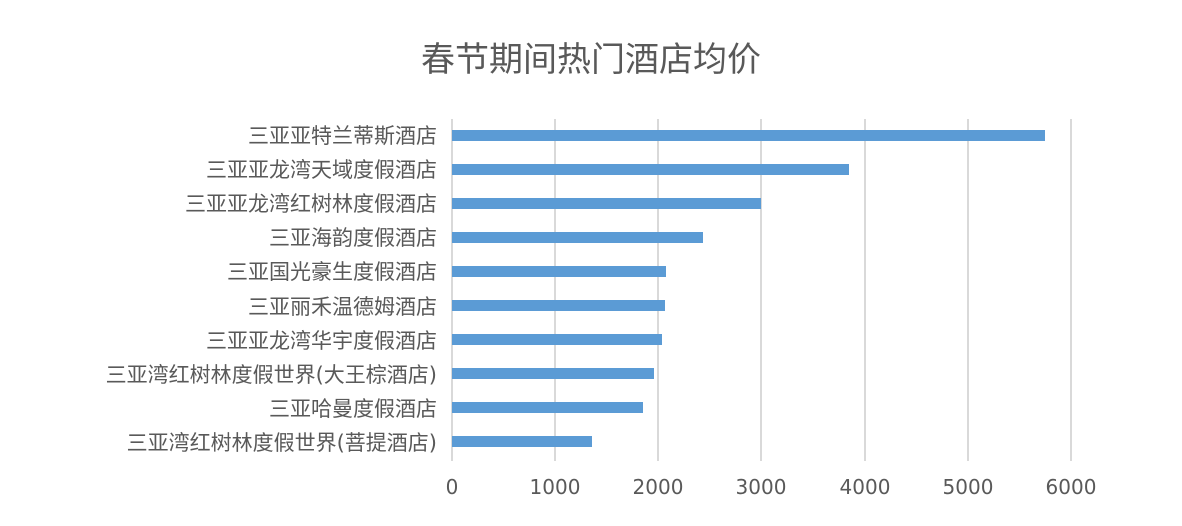 Image resolution: width=1182 pixels, height=526 pixels. What do you see at coordinates (321, 170) in the screenshot?
I see `category-label: 三亚亚龙湾天域度假酒店` at bounding box center [321, 170].